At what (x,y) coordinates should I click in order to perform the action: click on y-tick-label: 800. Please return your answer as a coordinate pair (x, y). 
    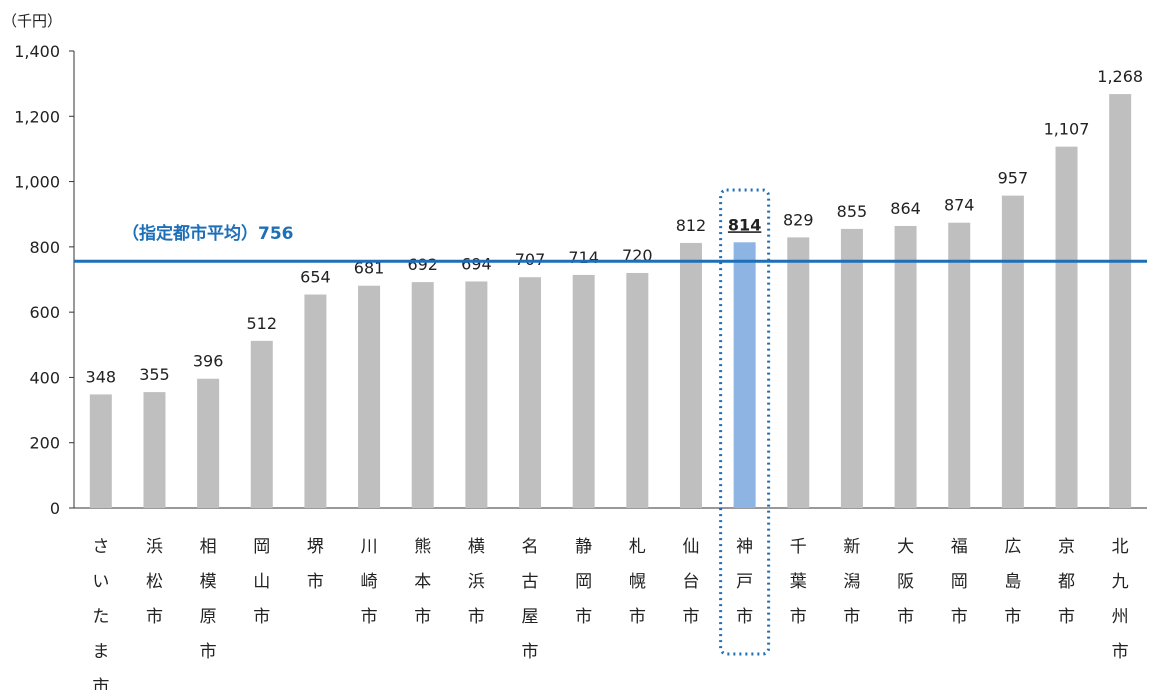
    Looking at the image, I should click on (44, 247).